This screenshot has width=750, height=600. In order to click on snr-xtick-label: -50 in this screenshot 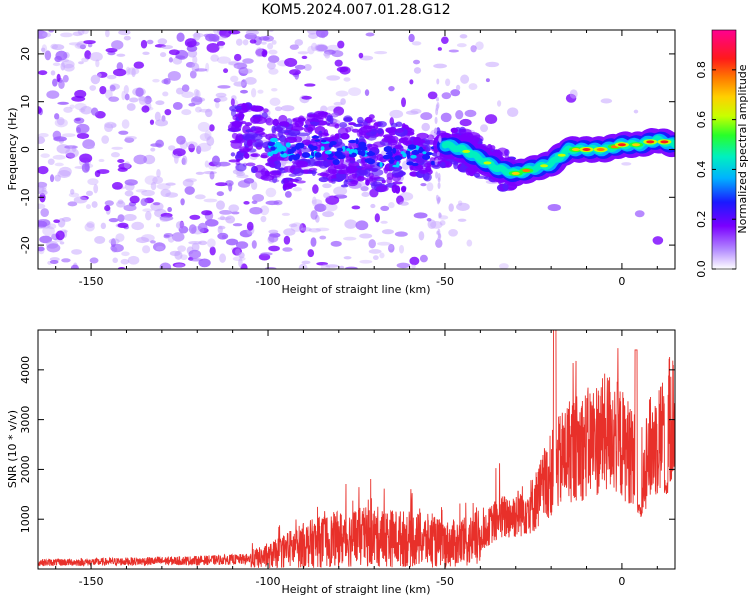, I will do `click(445, 581)`.